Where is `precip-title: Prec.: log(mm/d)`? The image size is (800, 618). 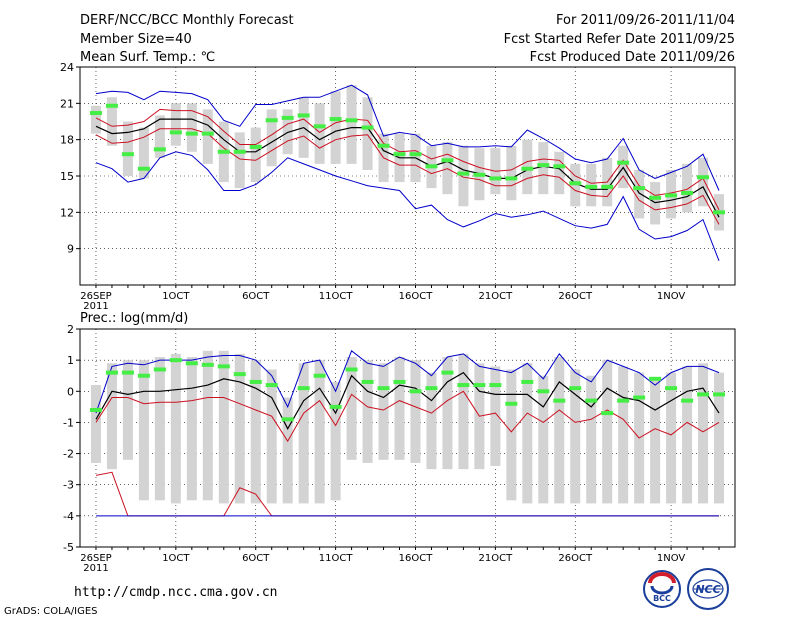
precip-title: Prec.: log(mm/d) is located at coordinates (134, 318).